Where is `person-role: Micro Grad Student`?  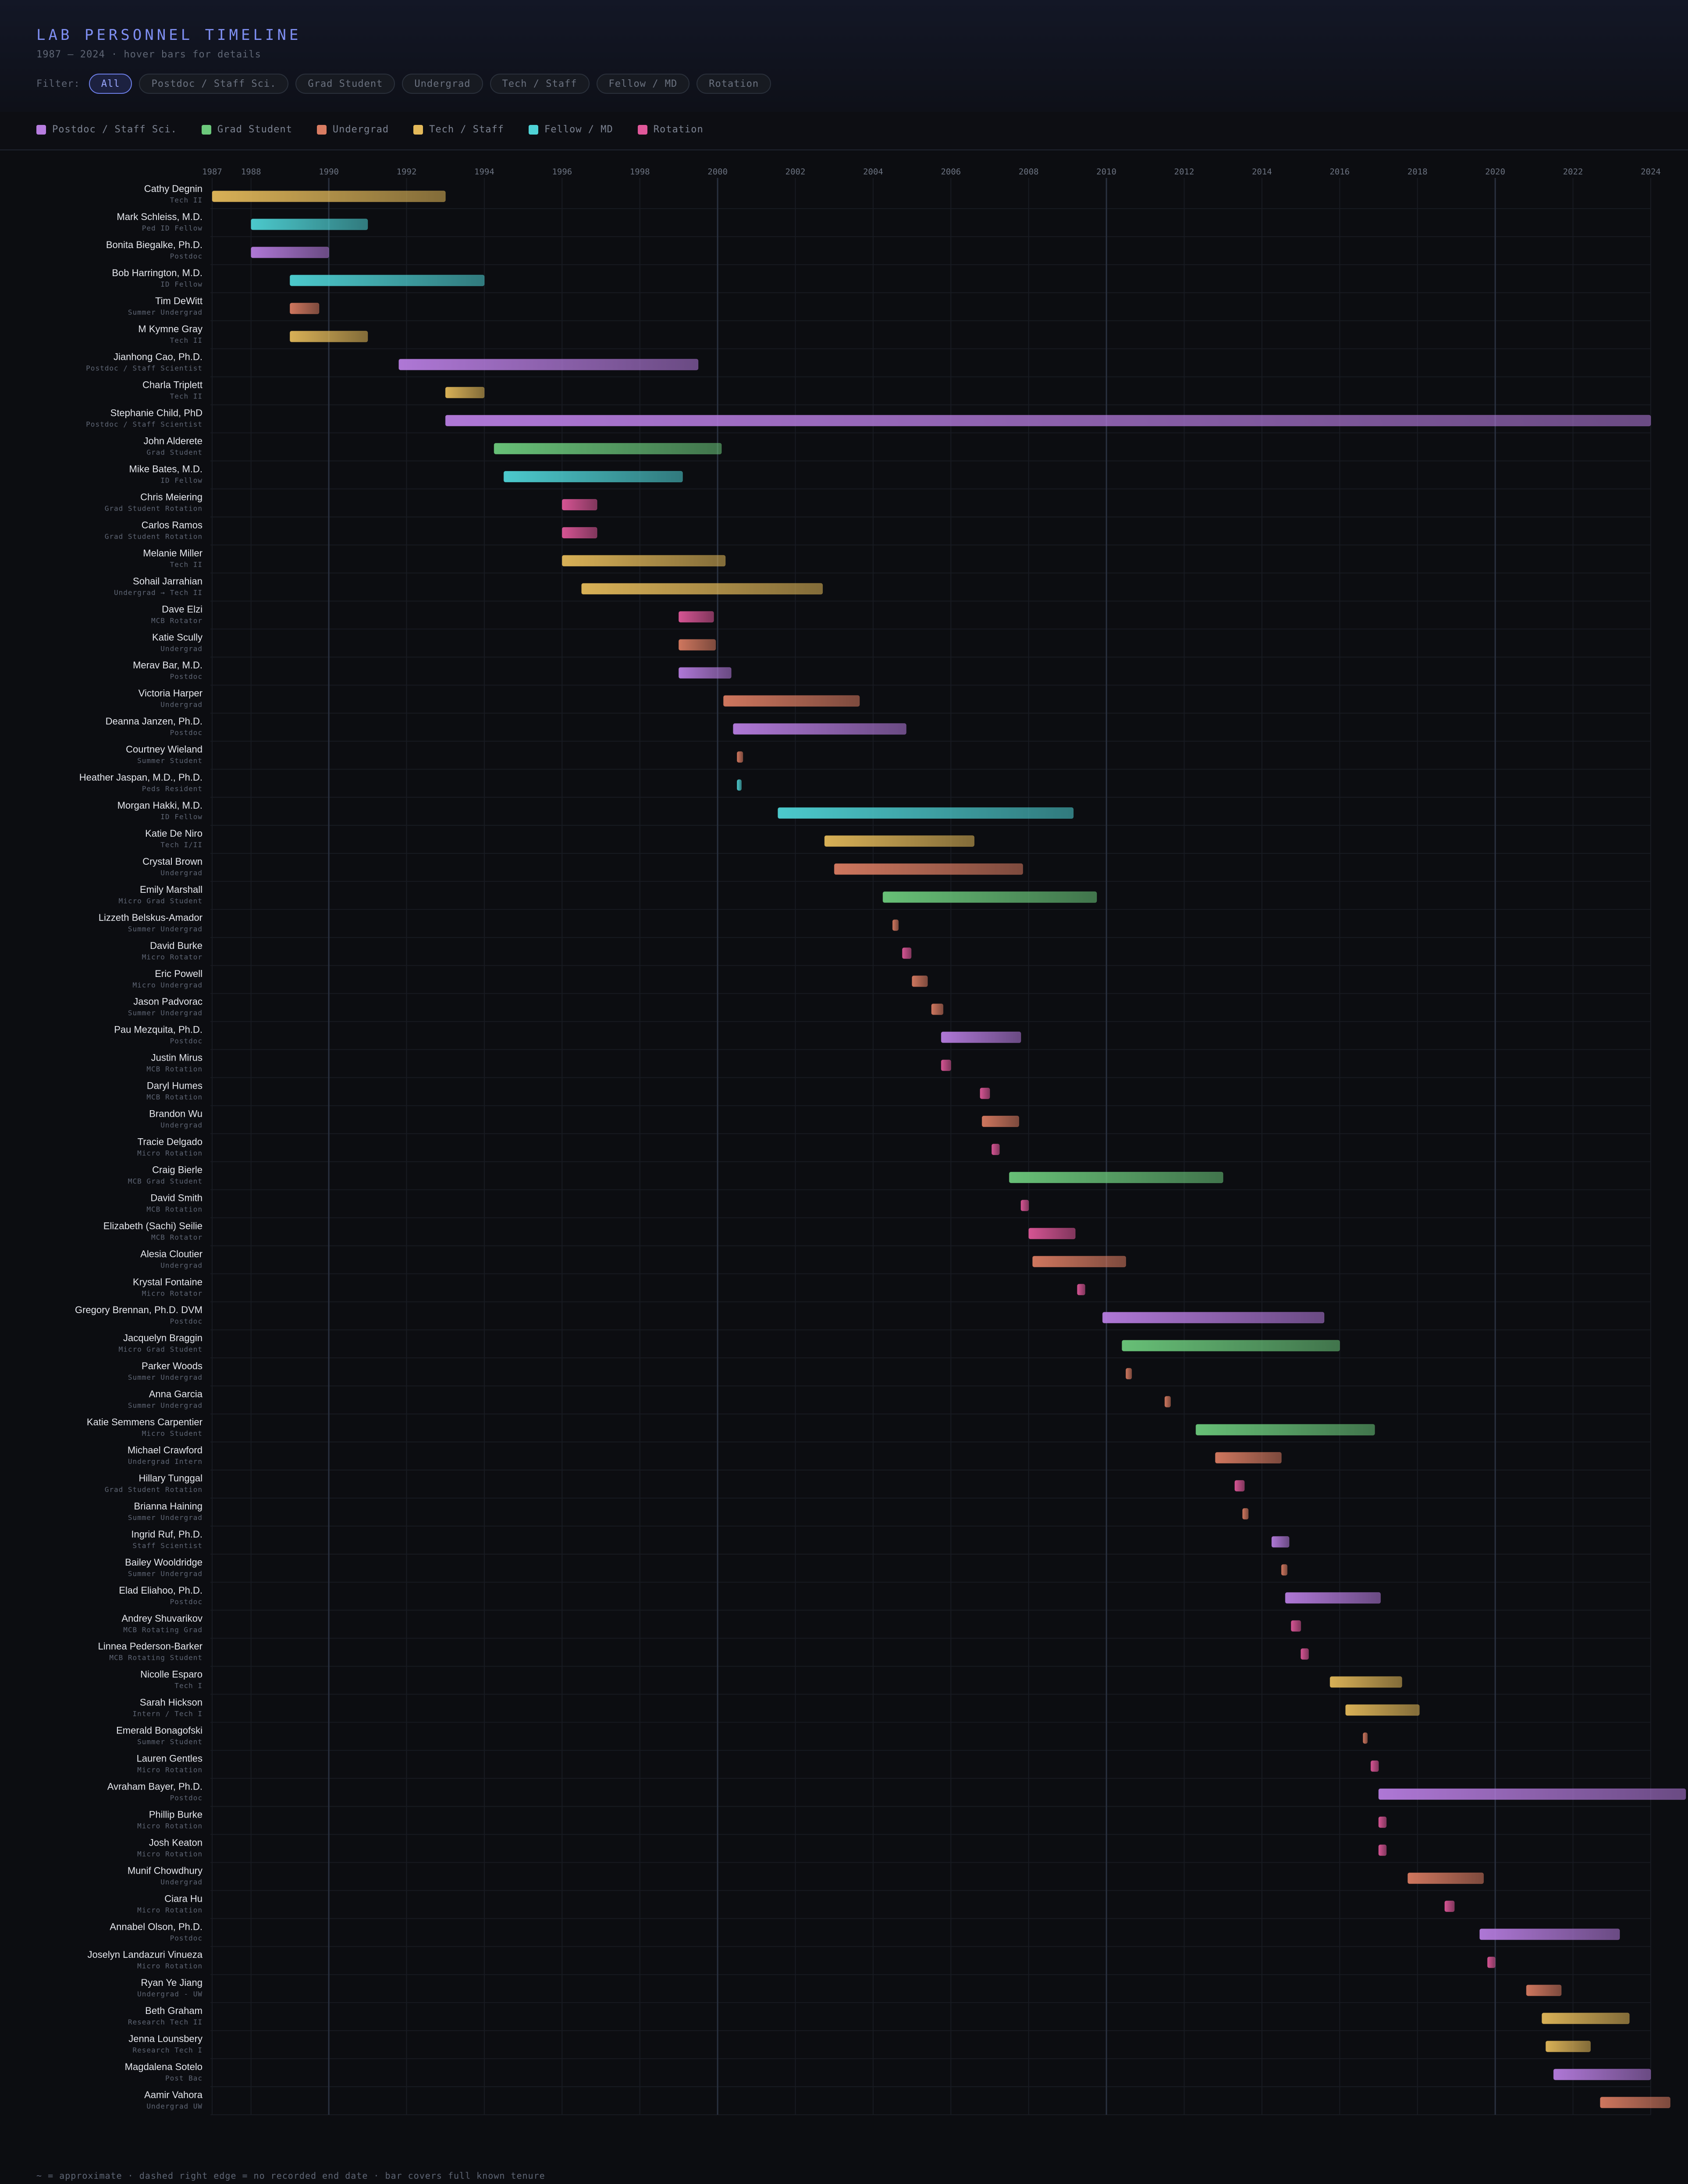
person-role: Micro Grad Student is located at coordinates (161, 901).